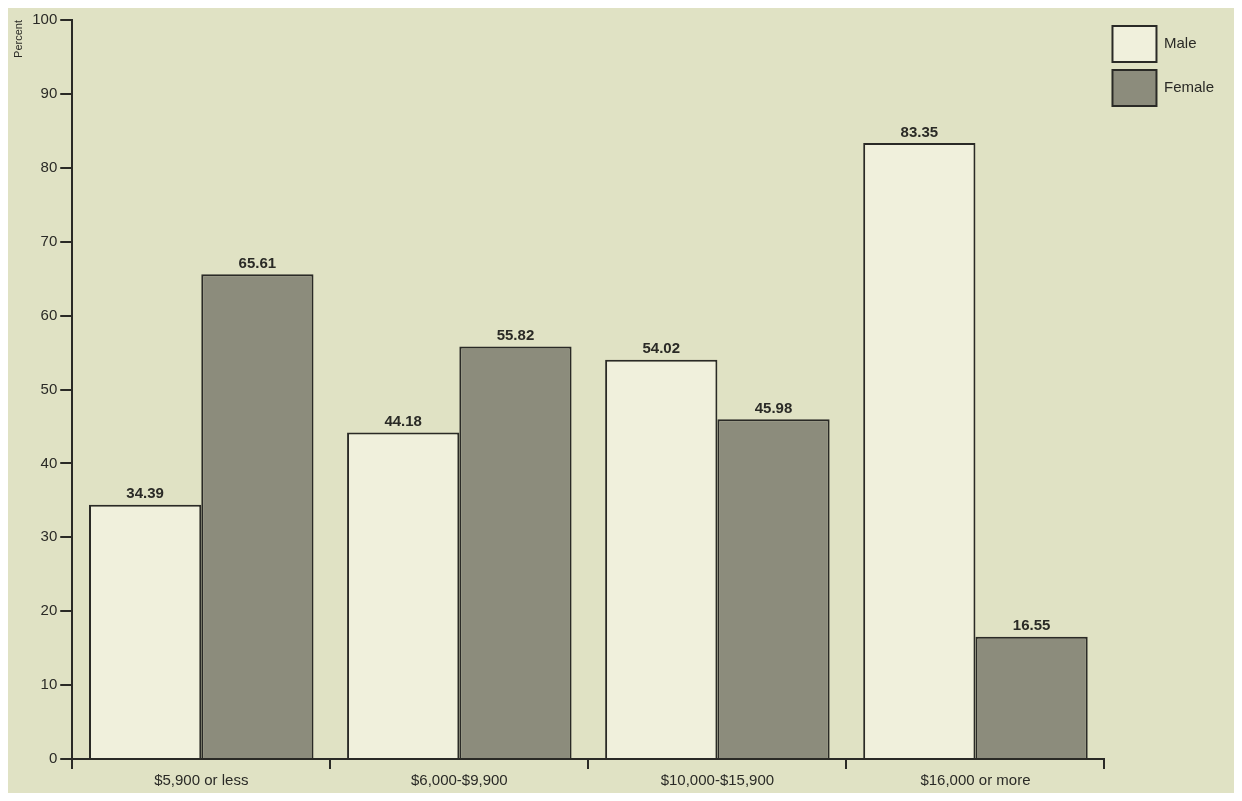 This screenshot has height=801, width=1242. Describe the element at coordinates (201, 780) in the screenshot. I see `x-tick-label: $5,900 or less` at that location.